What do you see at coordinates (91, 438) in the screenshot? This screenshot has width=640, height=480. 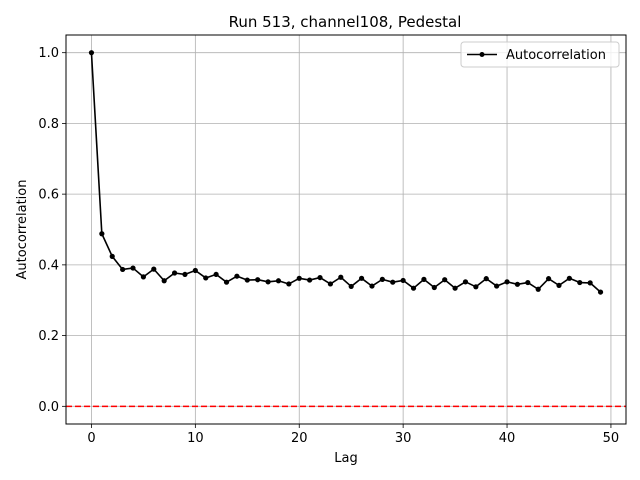 I see `x-tick-label: 0` at bounding box center [91, 438].